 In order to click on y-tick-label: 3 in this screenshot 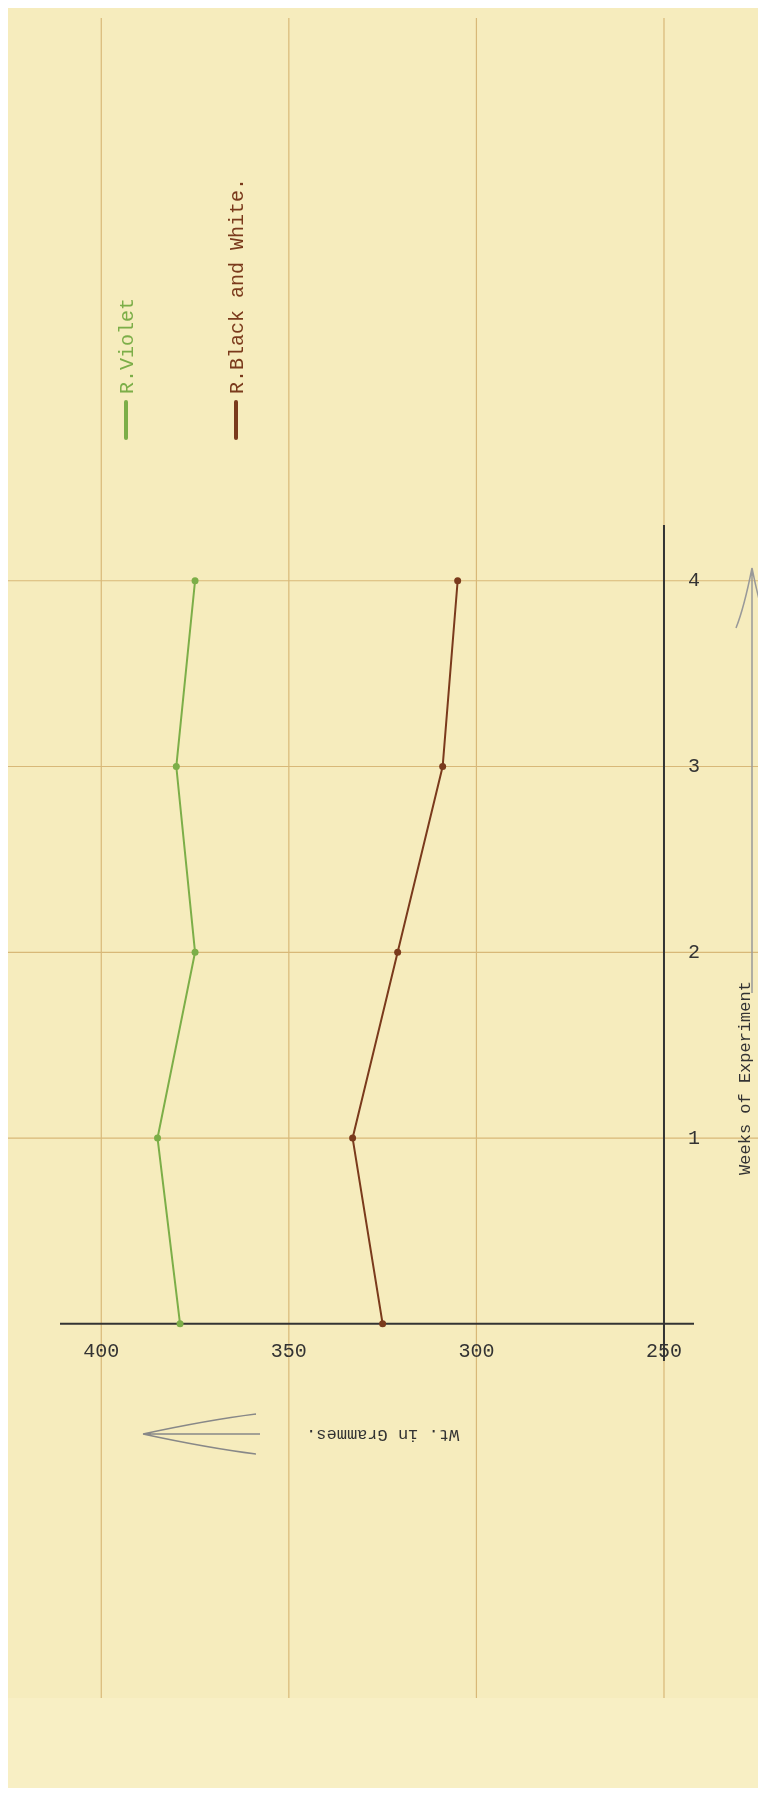, I will do `click(693, 767)`.